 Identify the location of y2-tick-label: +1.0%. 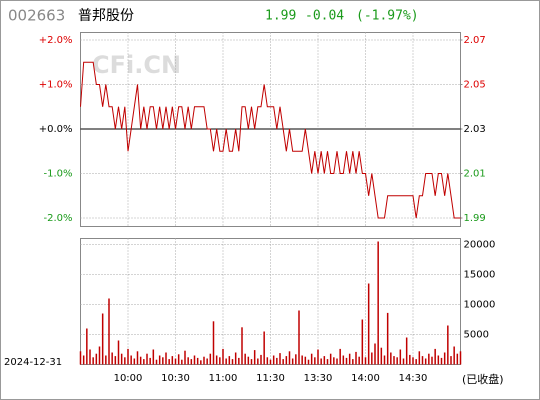
(56, 85).